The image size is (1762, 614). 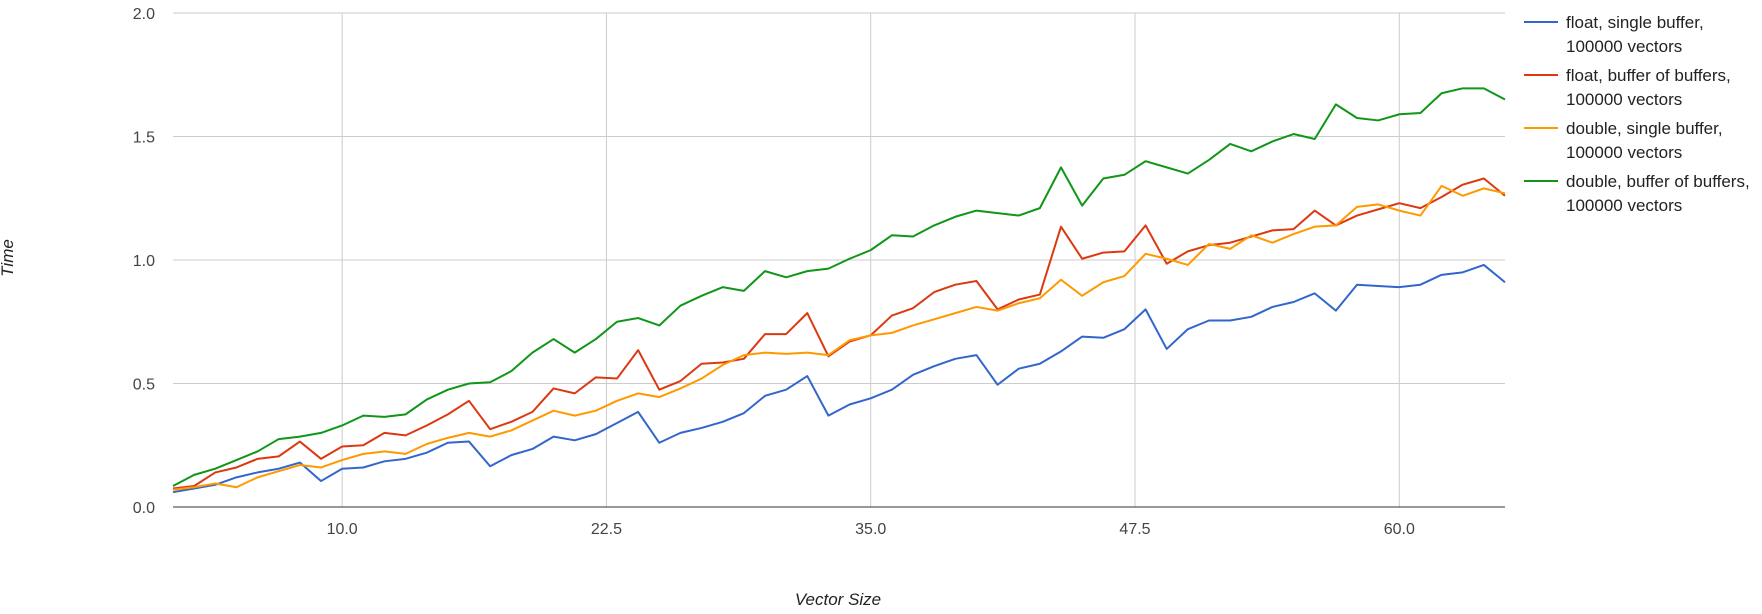 I want to click on legend-label: float, single buffer,, so click(x=1635, y=22).